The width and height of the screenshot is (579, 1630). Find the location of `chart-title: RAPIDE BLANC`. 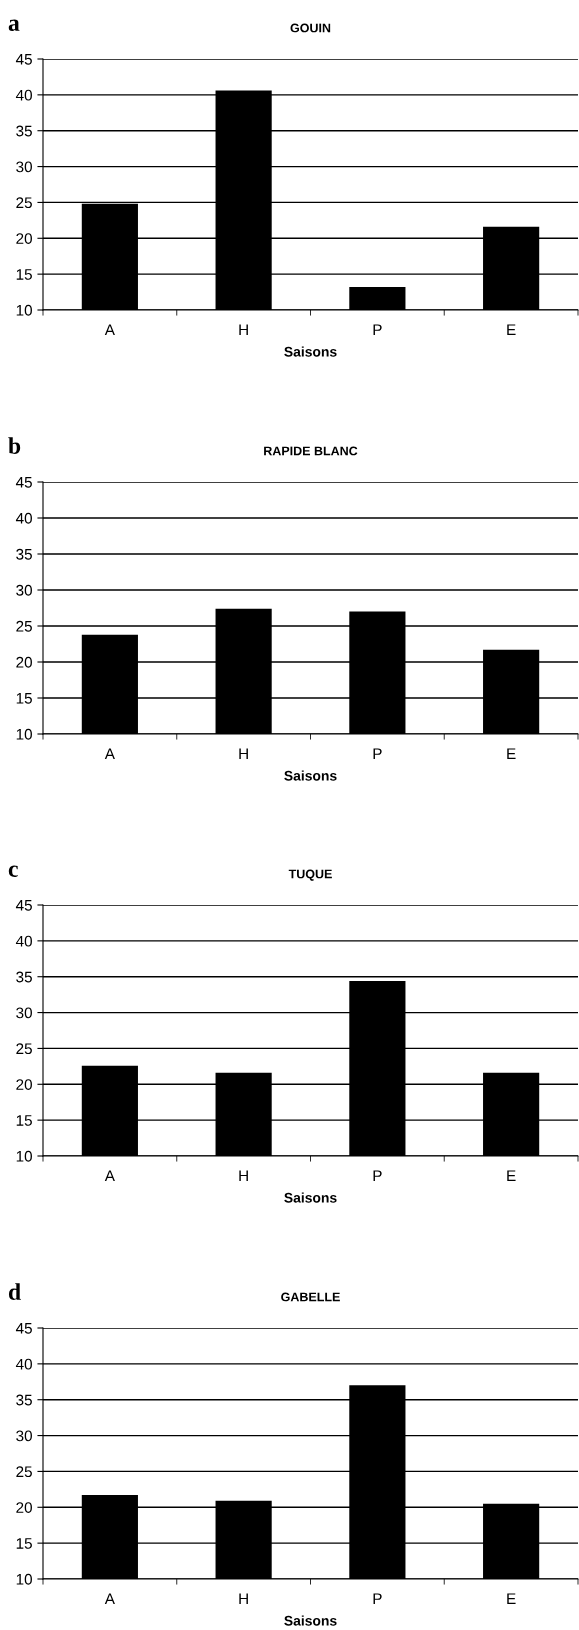

chart-title: RAPIDE BLANC is located at coordinates (311, 451).